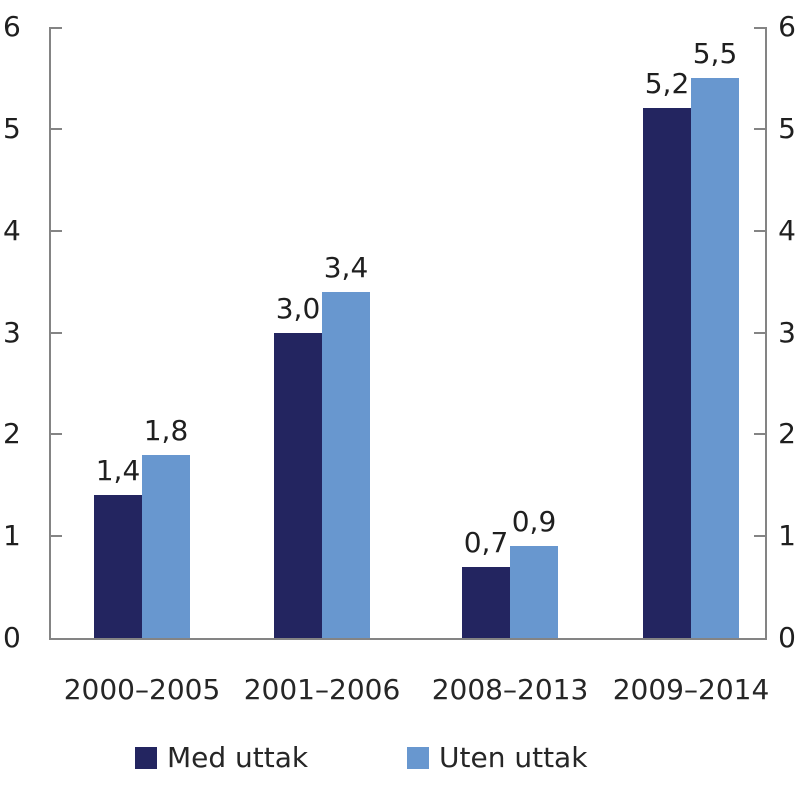  I want to click on legend-label: Uten uttak, so click(513, 757).